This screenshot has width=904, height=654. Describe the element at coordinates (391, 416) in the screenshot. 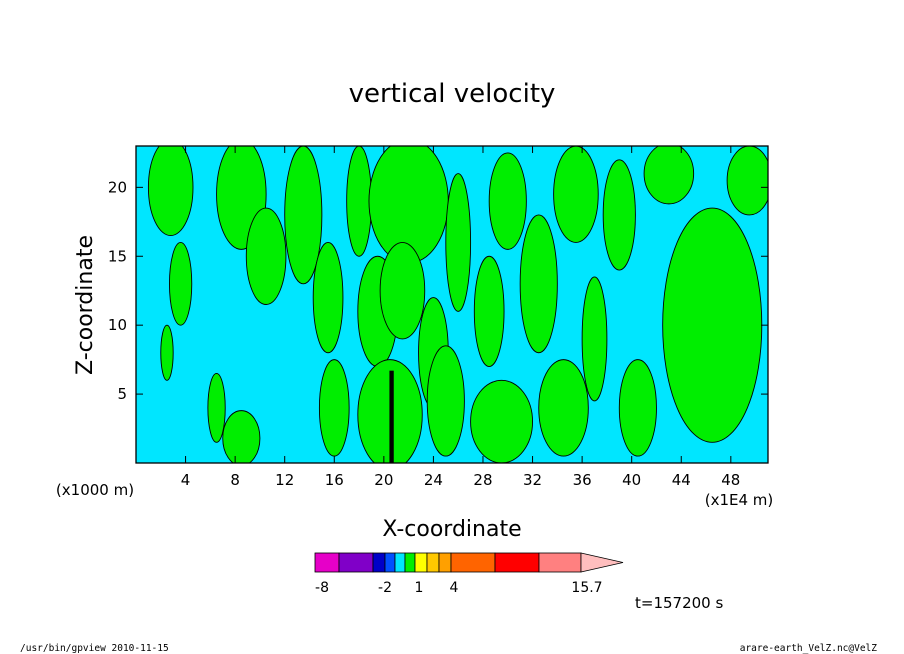

I see `updraft-core` at that location.